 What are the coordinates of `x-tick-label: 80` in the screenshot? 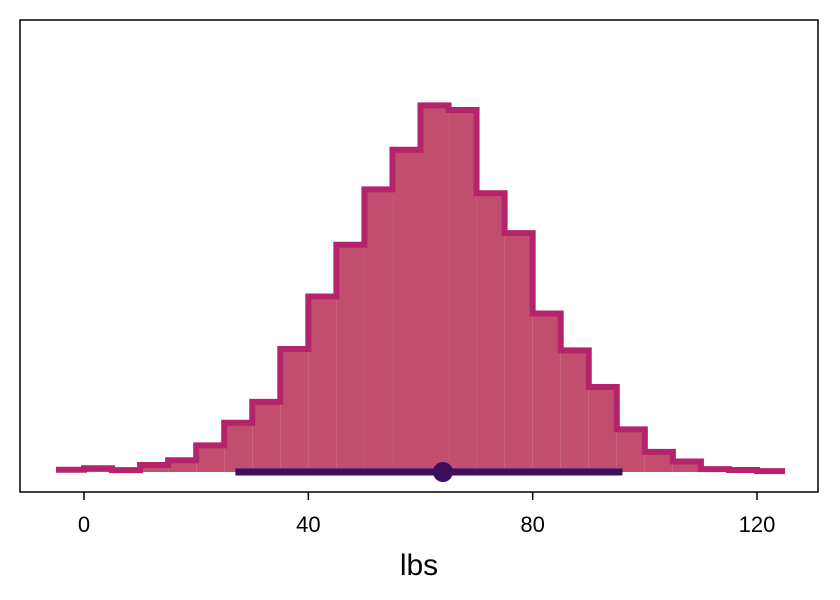 It's located at (532, 524).